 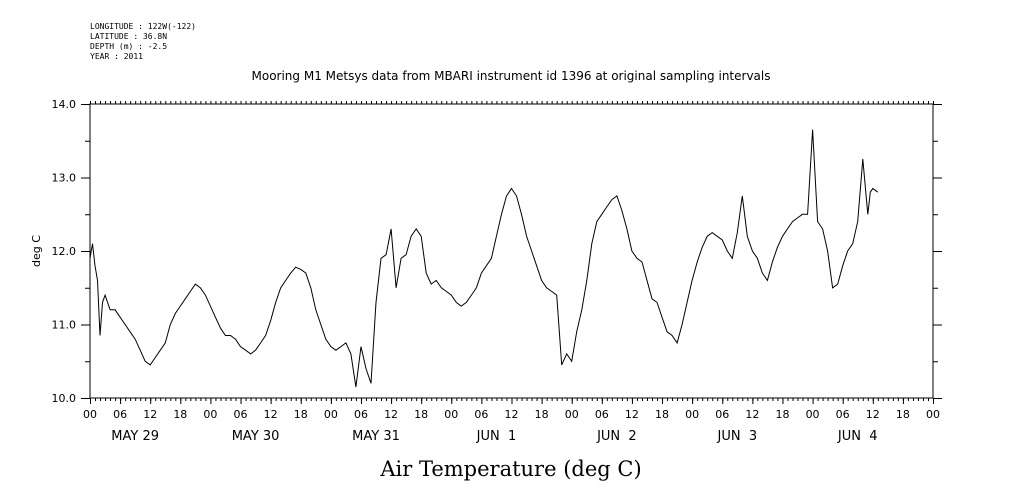 What do you see at coordinates (64, 251) in the screenshot?
I see `y-tick-label: 12.0` at bounding box center [64, 251].